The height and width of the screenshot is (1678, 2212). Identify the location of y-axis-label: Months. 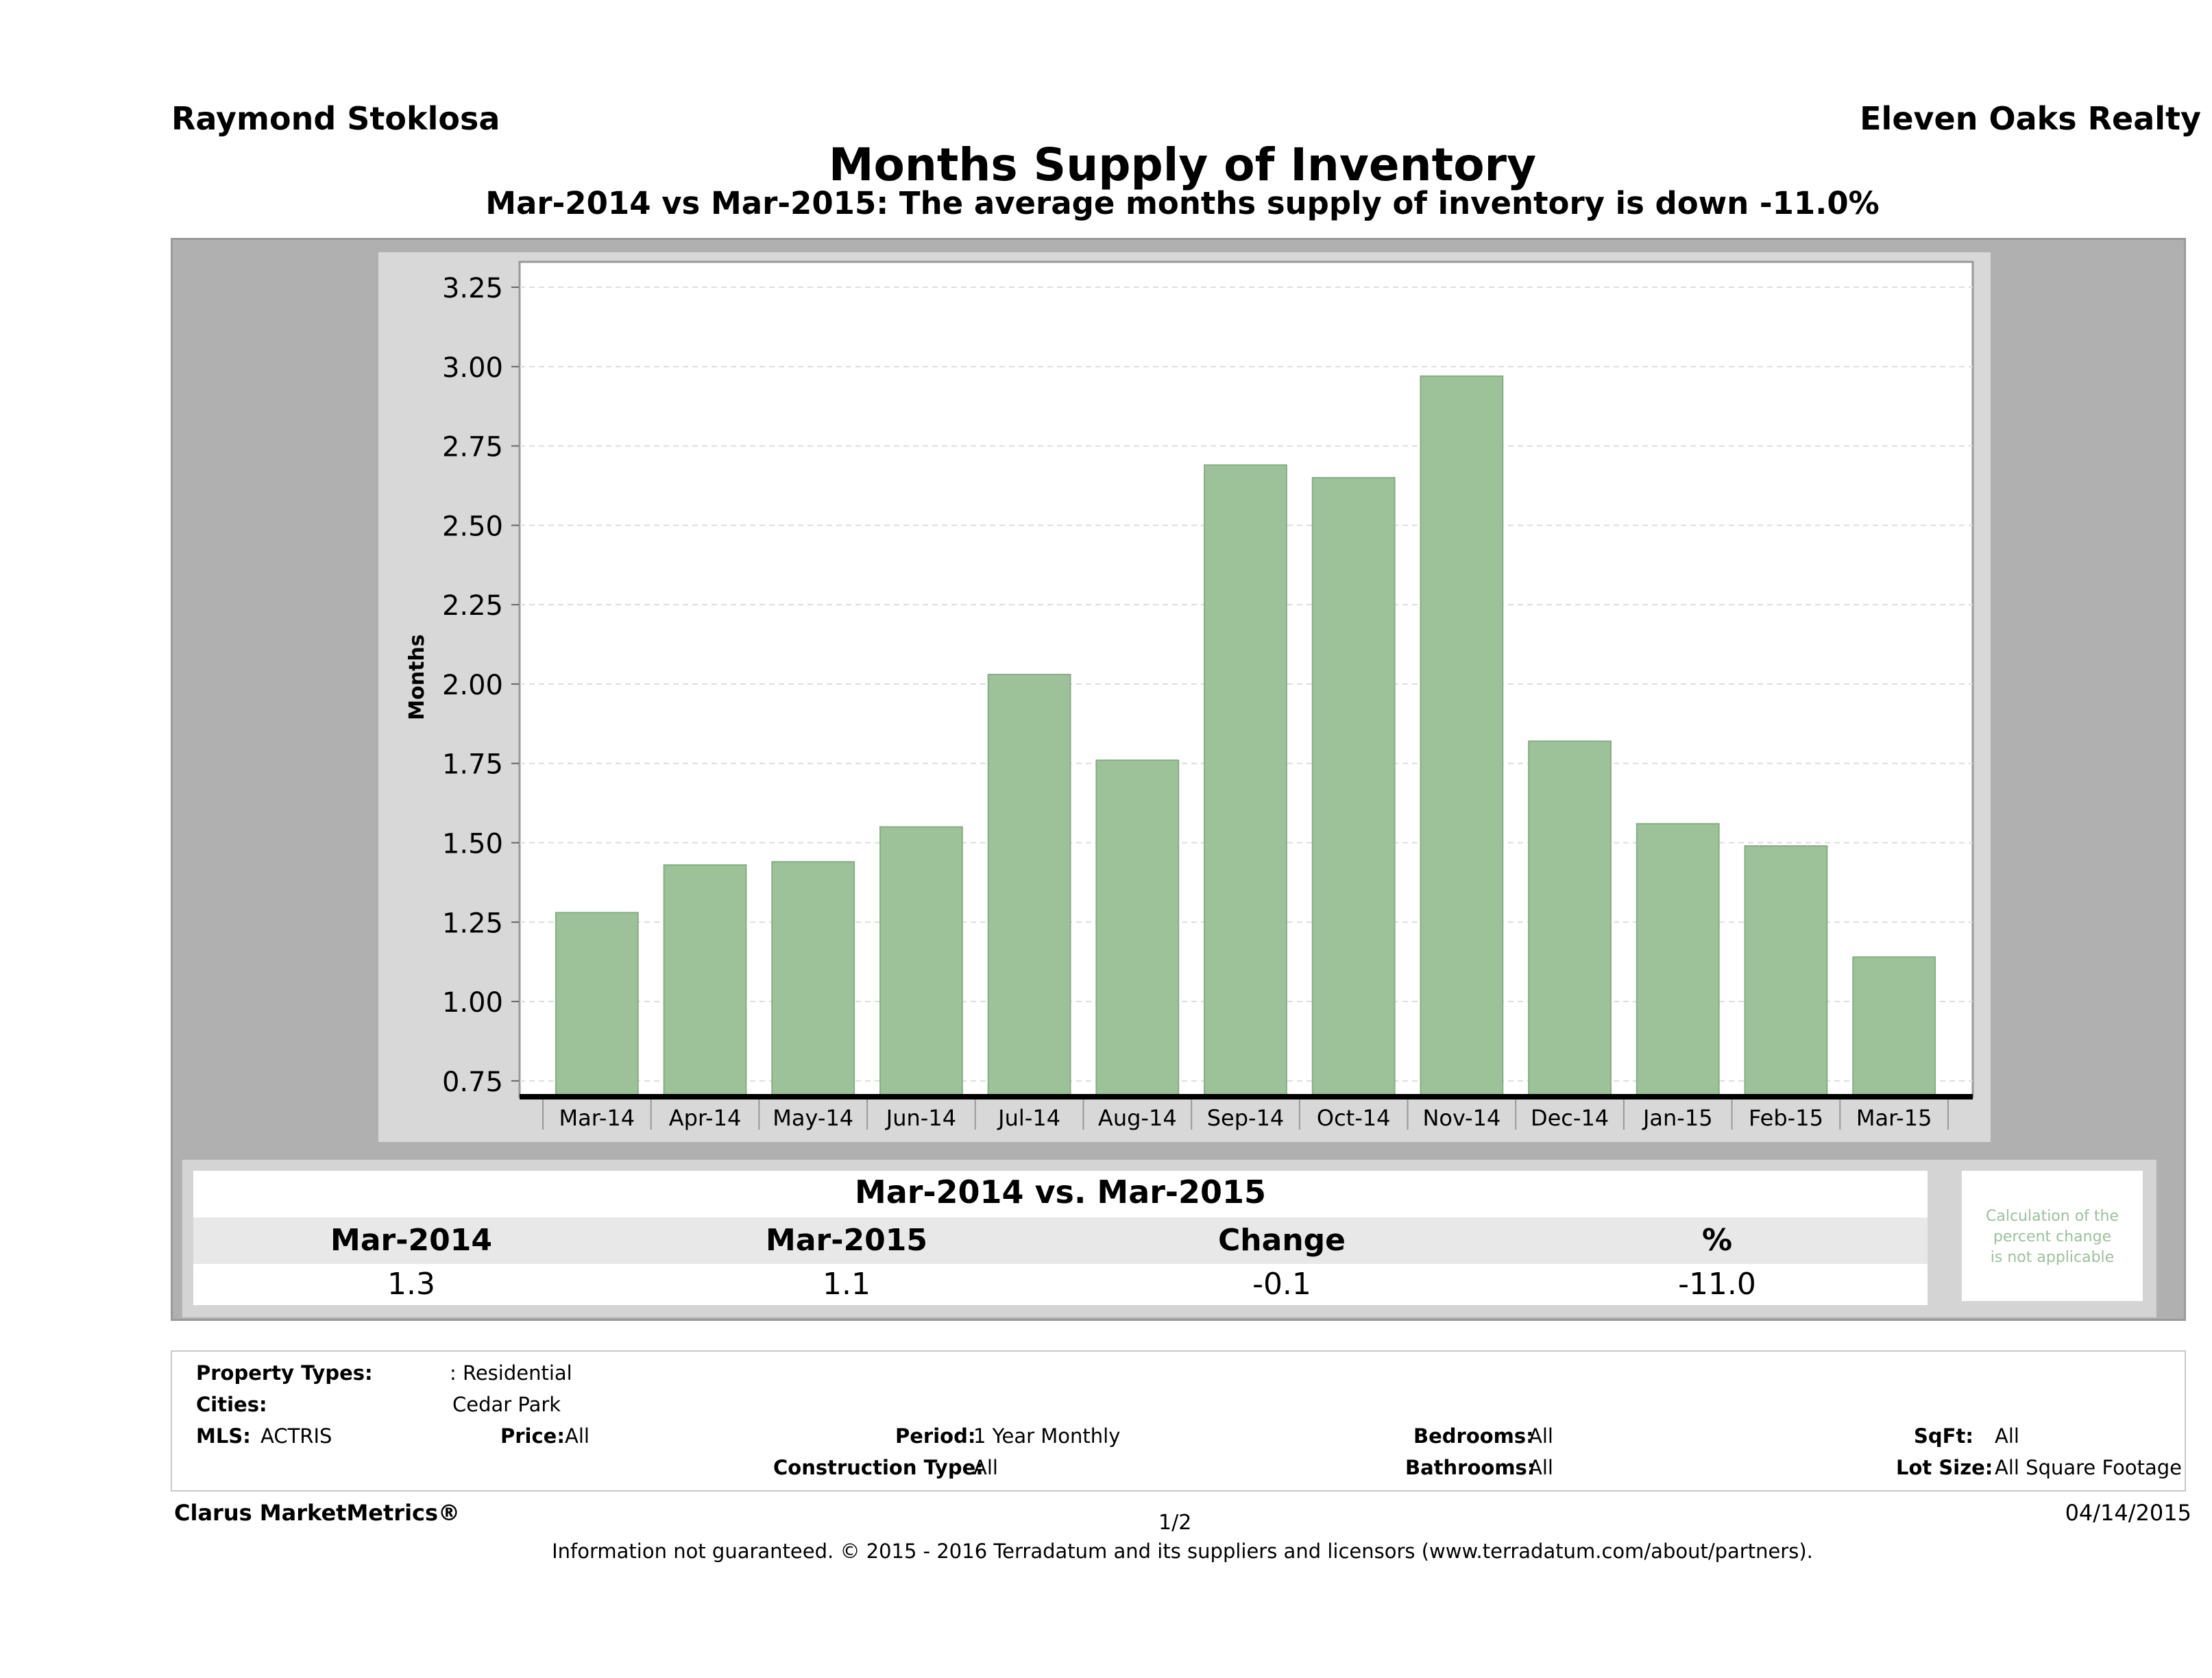
(417, 677).